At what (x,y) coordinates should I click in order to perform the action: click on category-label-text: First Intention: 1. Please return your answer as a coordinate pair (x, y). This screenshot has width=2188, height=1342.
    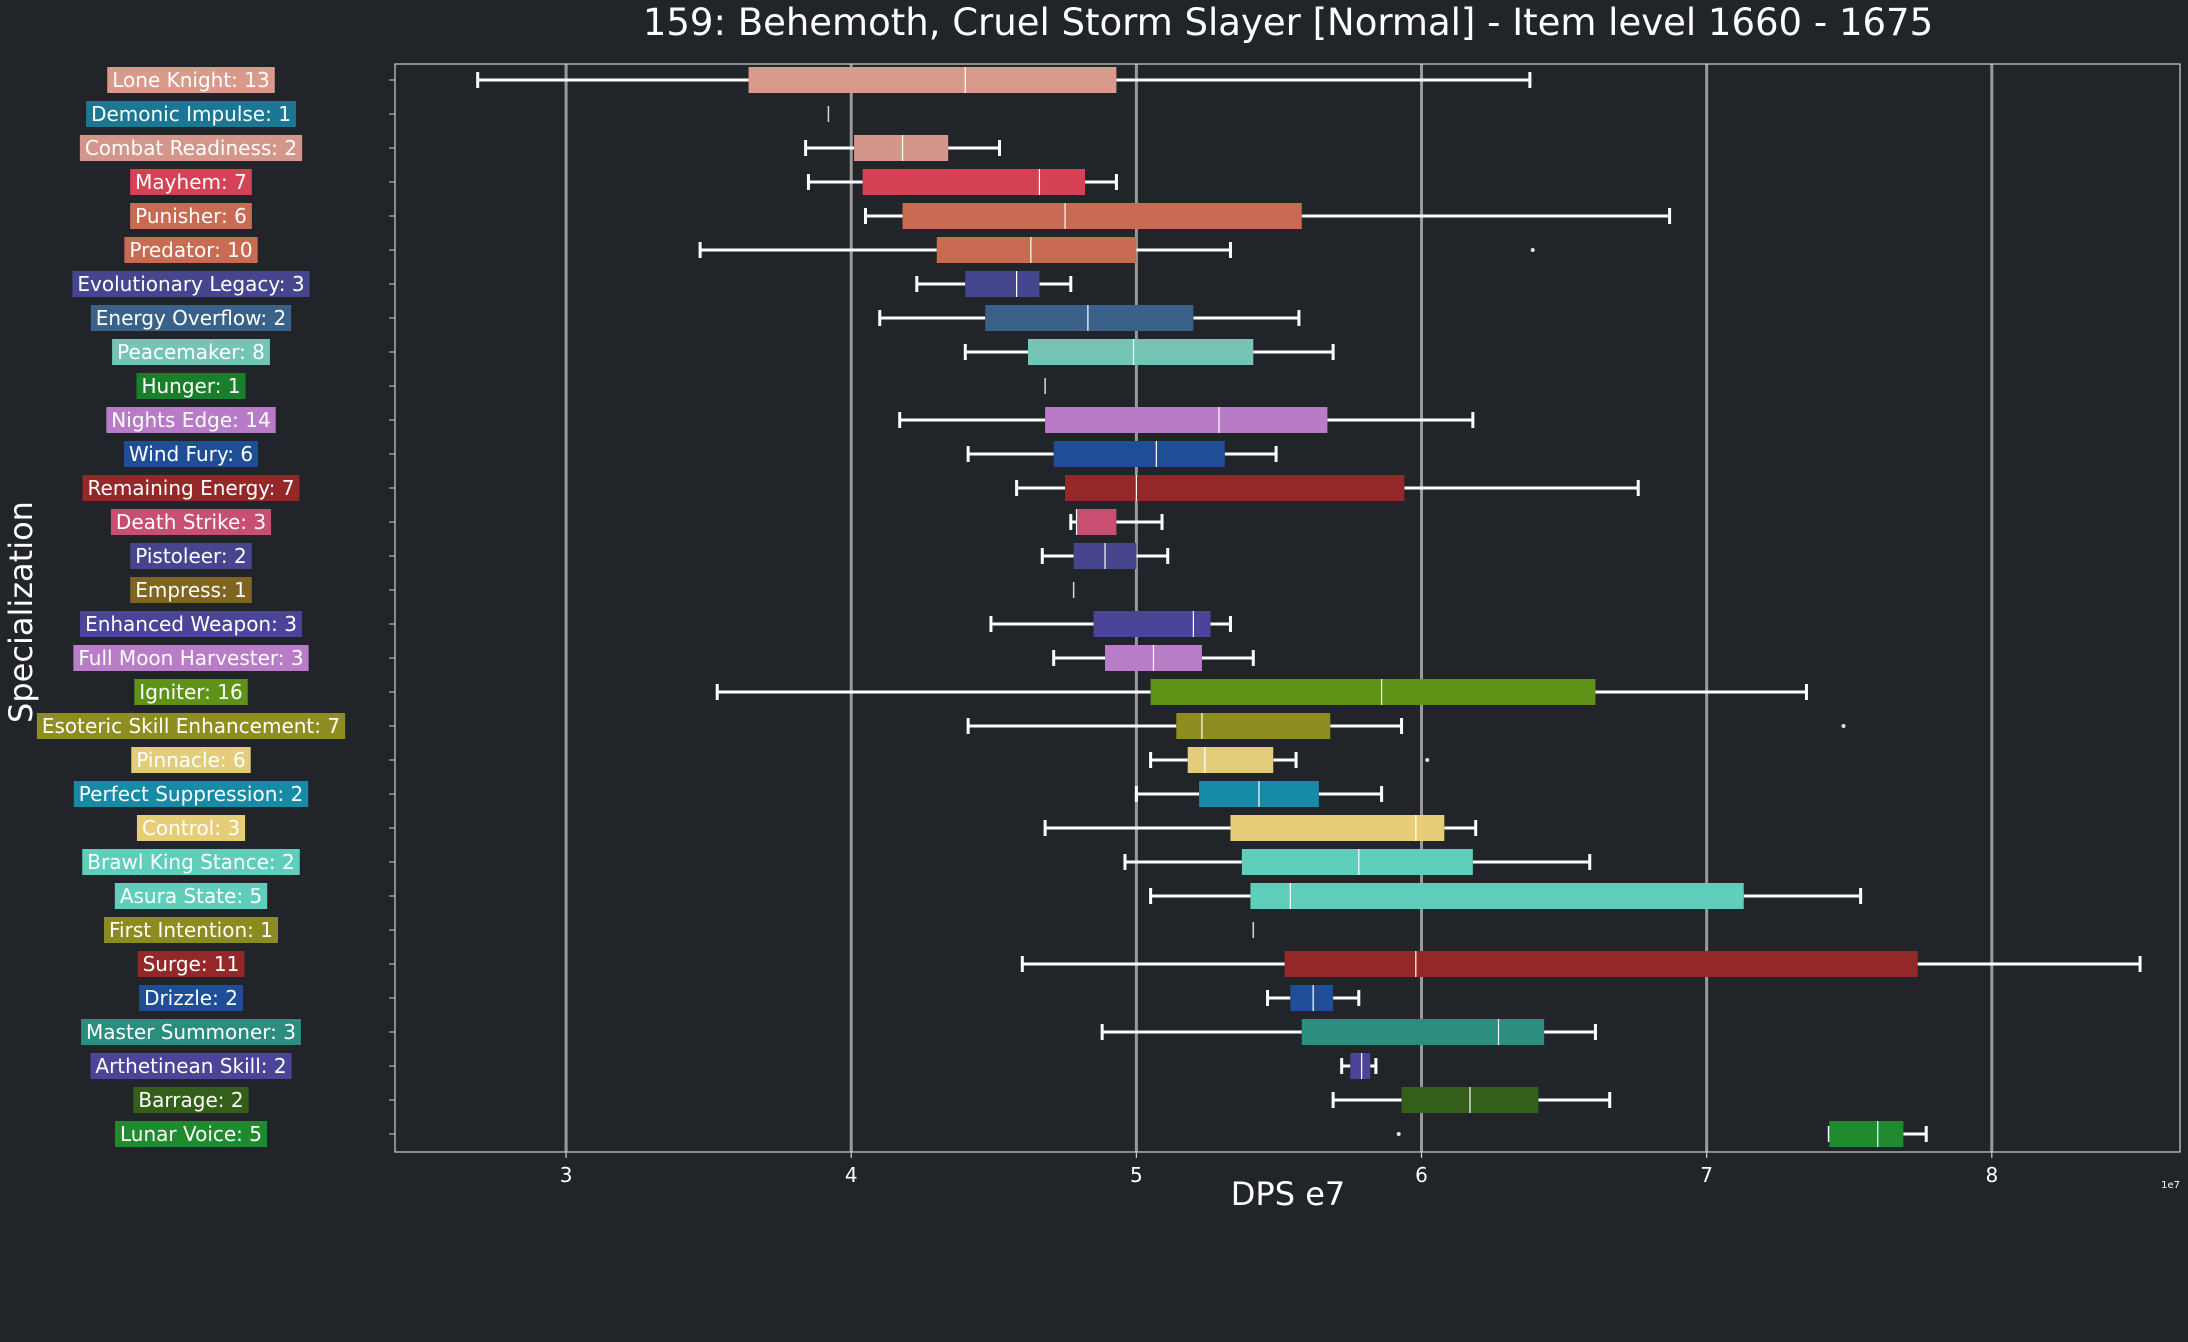
    Looking at the image, I should click on (191, 930).